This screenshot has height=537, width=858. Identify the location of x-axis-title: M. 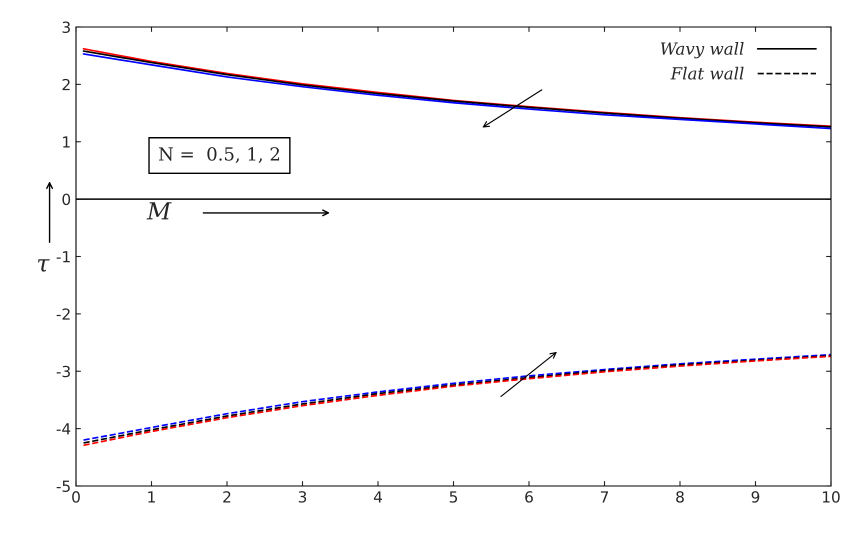
(159, 211).